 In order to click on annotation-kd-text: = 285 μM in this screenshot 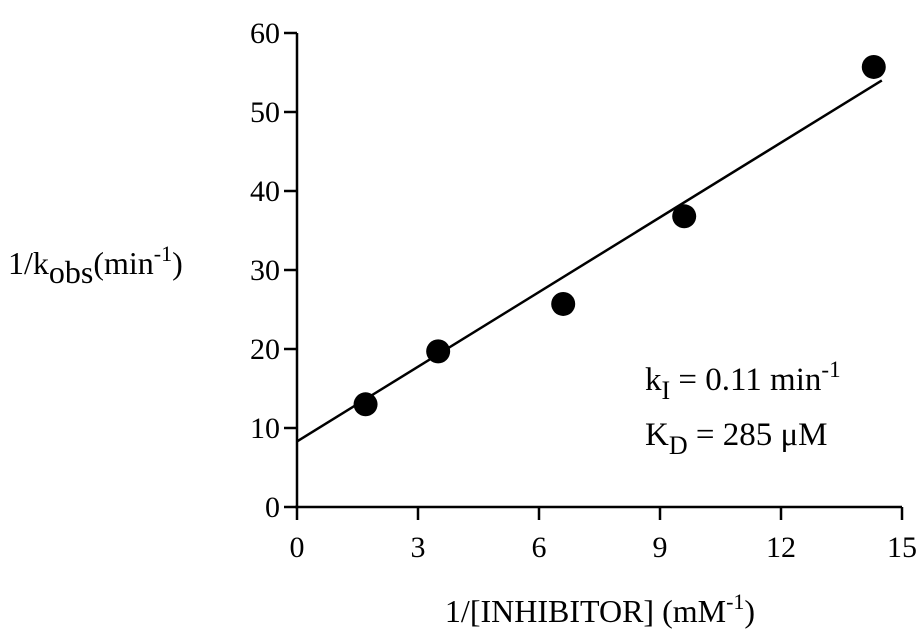, I will do `click(758, 435)`.